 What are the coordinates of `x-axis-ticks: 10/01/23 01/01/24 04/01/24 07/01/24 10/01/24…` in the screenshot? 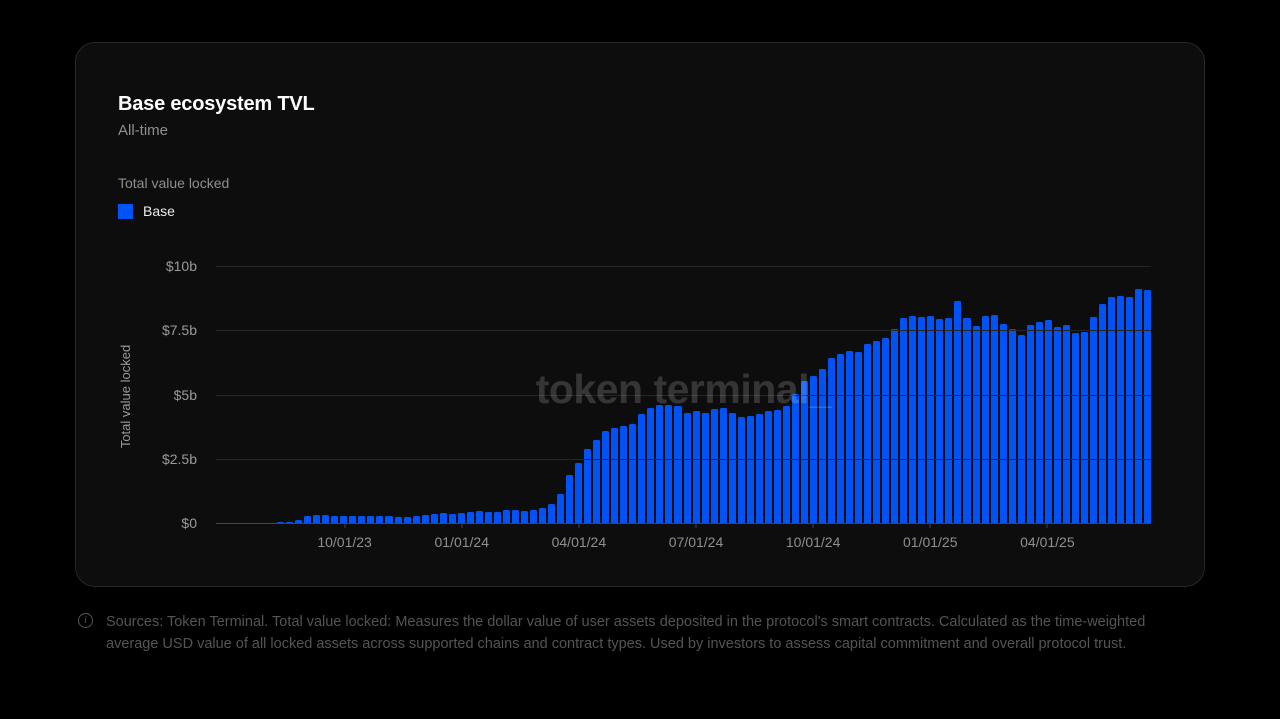 It's located at (700, 540).